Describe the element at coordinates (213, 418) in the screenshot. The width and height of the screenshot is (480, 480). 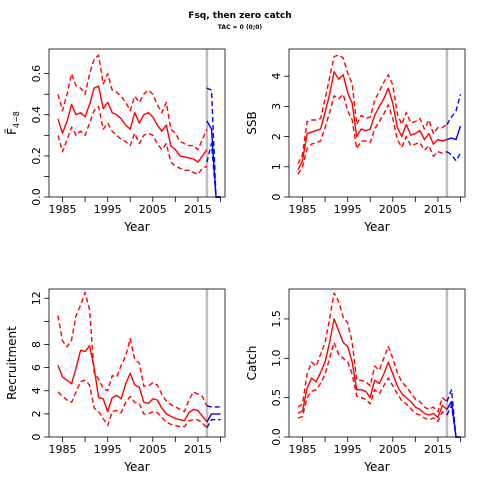
I see `recruitment-series-proj_median` at that location.